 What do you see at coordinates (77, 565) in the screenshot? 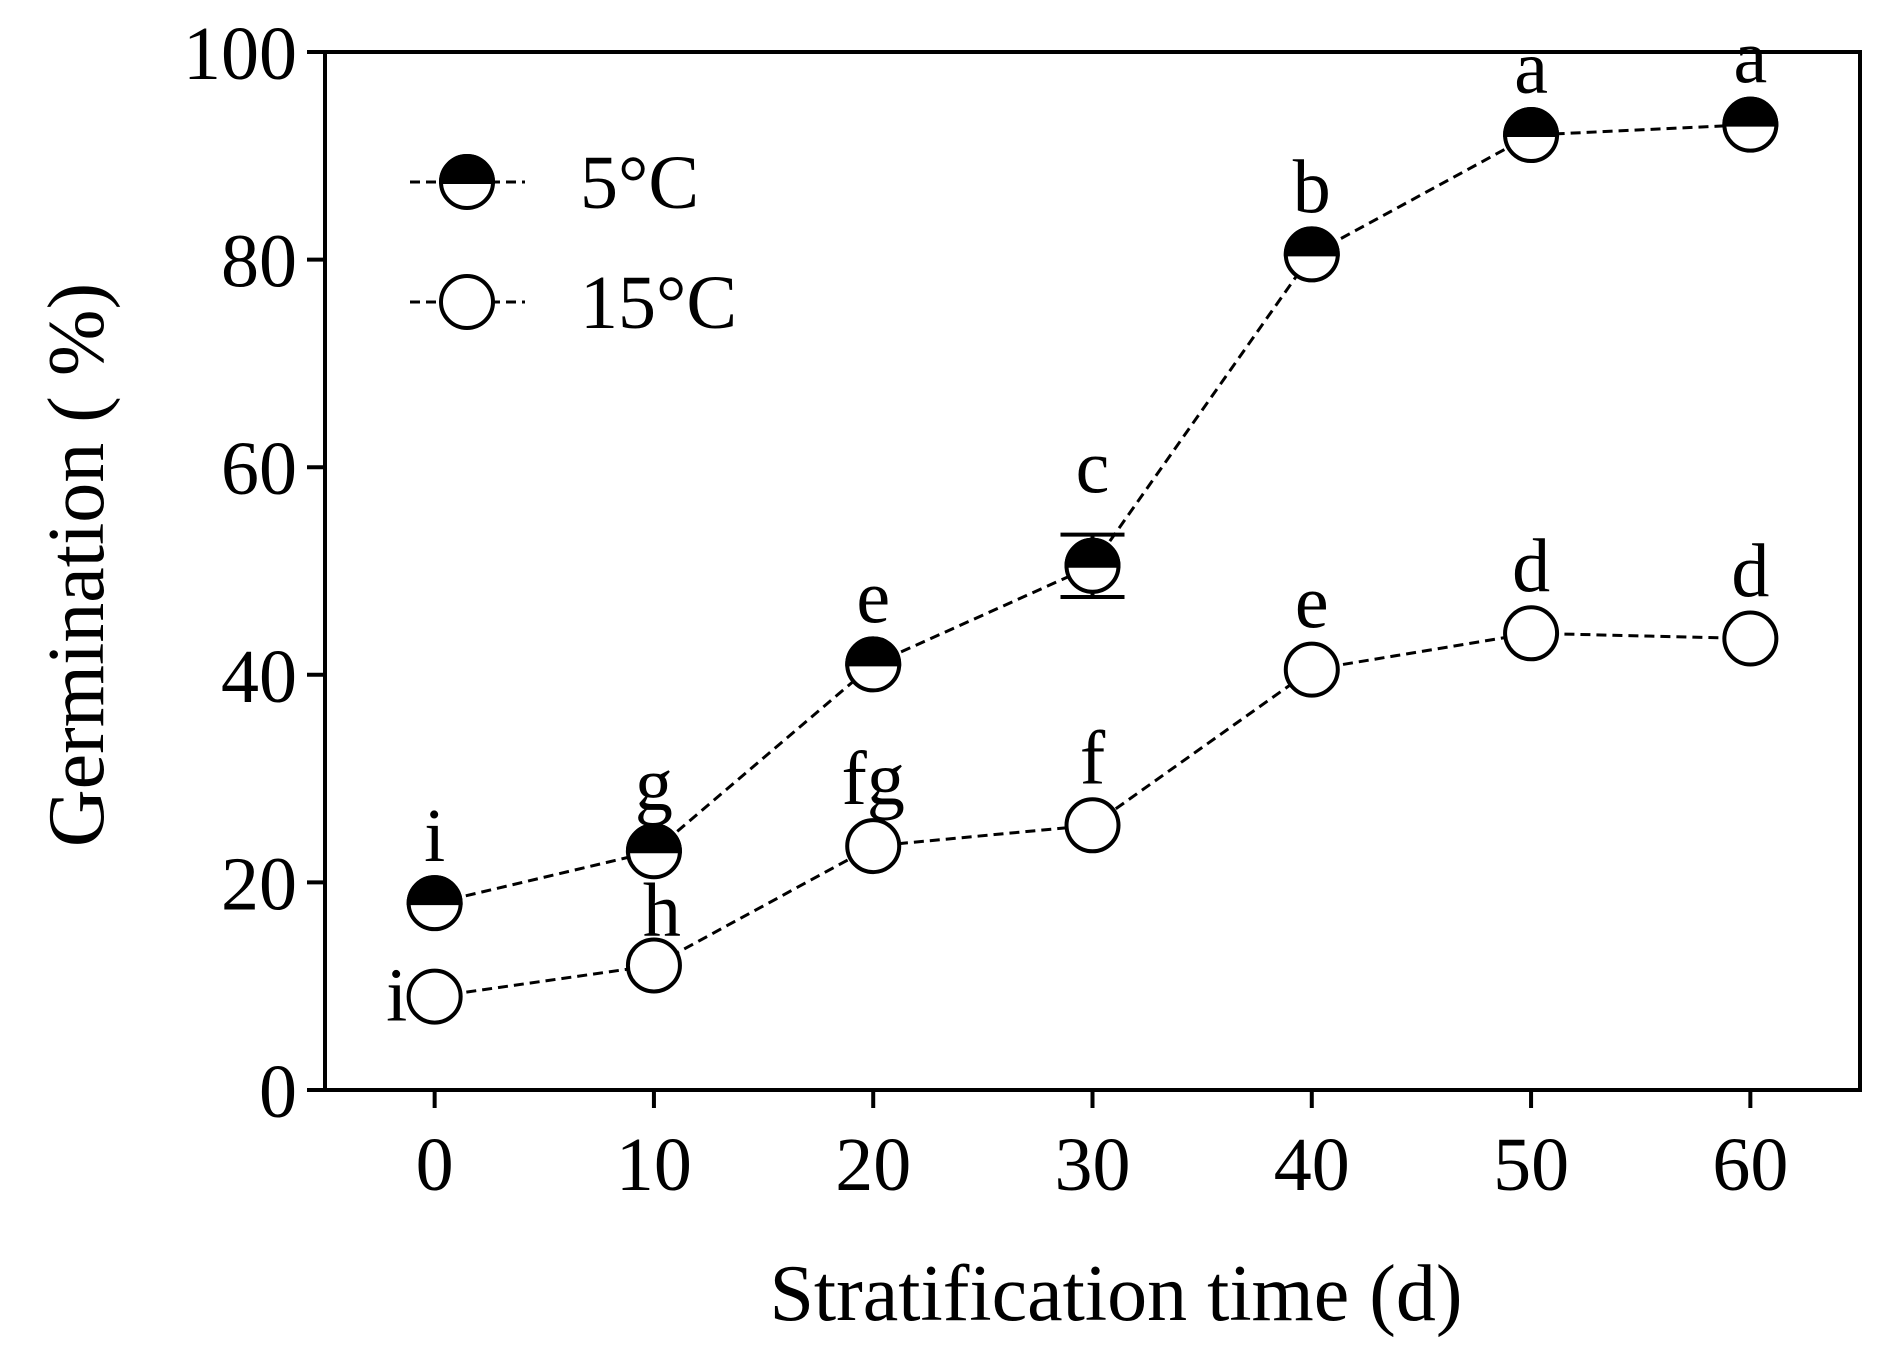
I see `y-axis-label: Germination ( %)` at bounding box center [77, 565].